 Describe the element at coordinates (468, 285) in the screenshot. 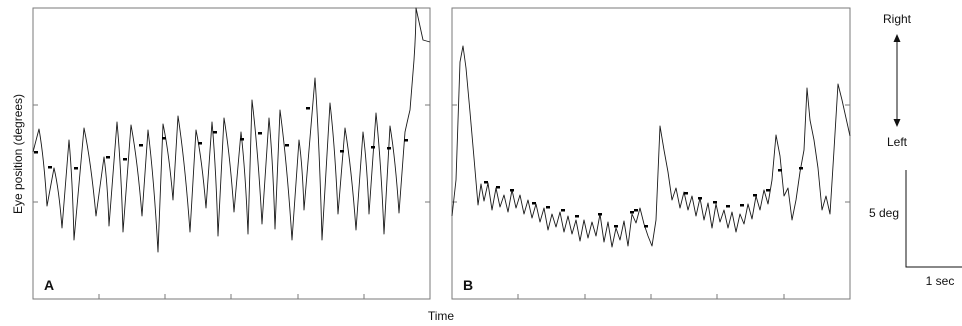

I see `panel-b-label: B` at that location.